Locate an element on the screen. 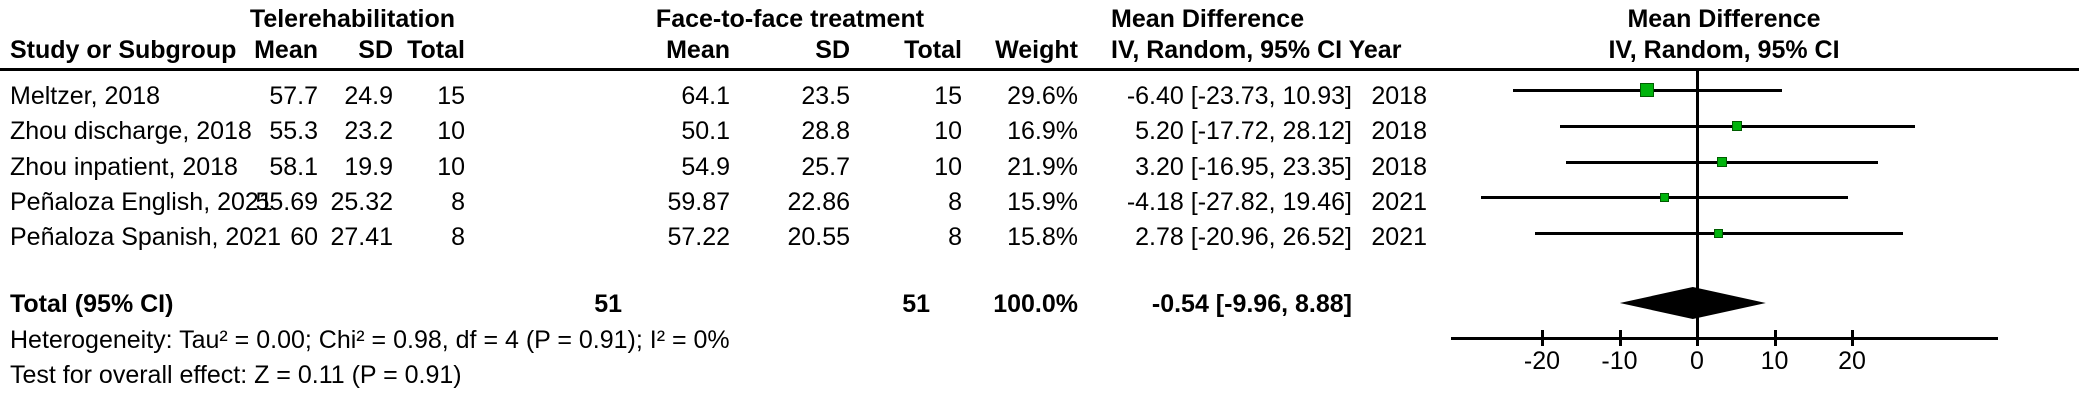 The image size is (2079, 402). weight-value: 15.9% is located at coordinates (1042, 202).